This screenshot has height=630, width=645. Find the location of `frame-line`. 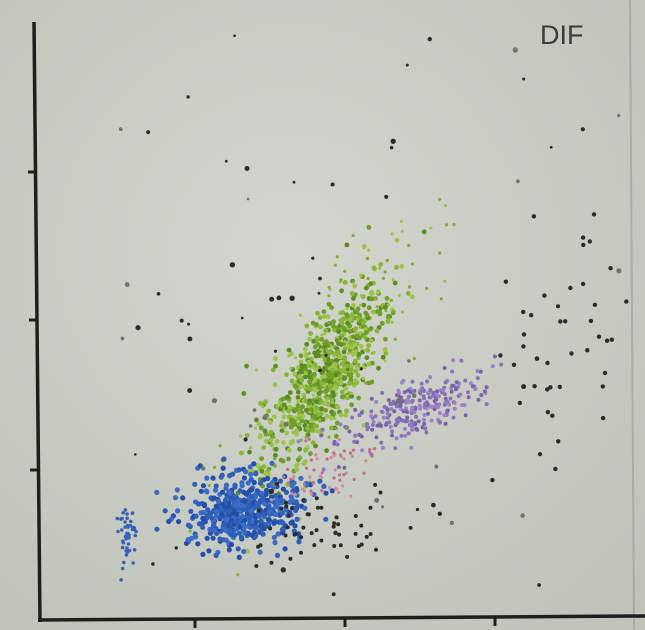

frame-line is located at coordinates (632, 315).